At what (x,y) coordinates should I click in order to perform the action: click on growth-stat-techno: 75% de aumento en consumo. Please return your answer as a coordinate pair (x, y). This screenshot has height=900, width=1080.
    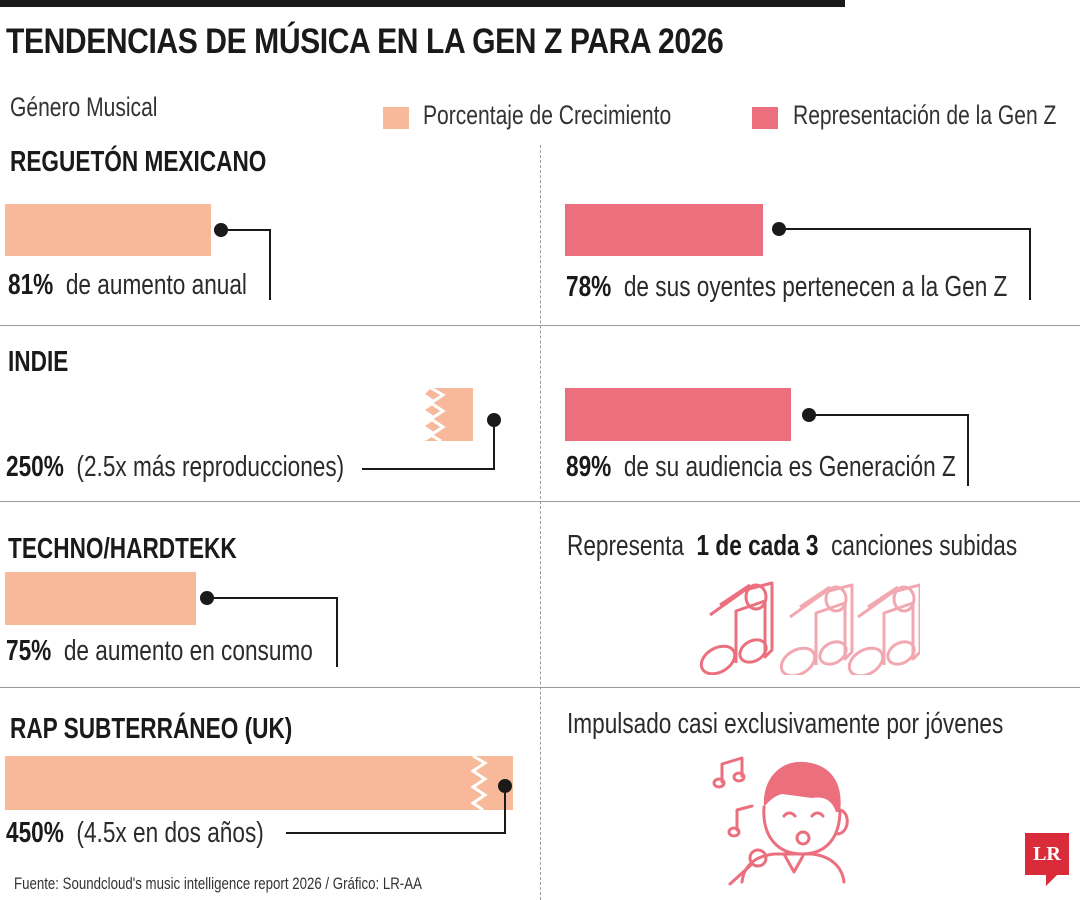
    Looking at the image, I should click on (159, 651).